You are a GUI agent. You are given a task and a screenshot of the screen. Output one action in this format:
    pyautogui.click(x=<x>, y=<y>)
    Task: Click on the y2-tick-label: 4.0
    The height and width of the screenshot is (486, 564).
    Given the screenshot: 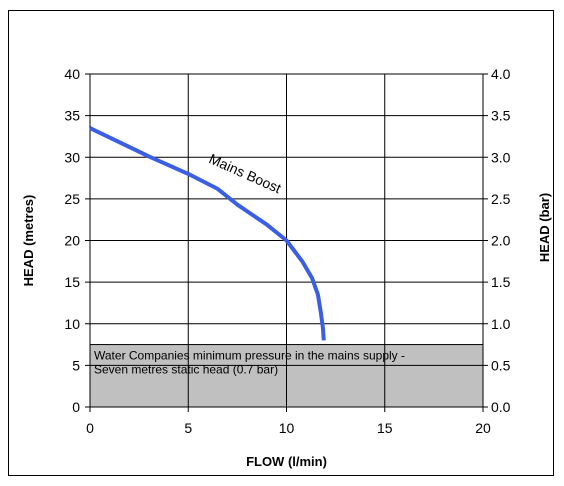 What is the action you would take?
    pyautogui.click(x=501, y=74)
    